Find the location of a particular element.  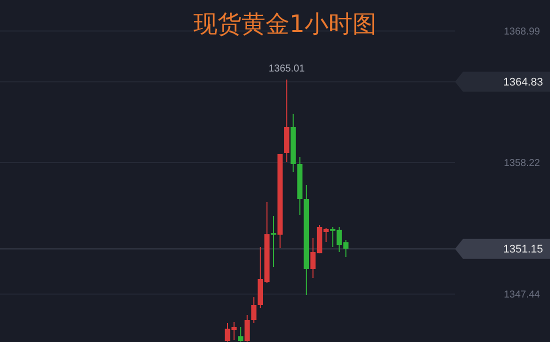

y-tick-label: 1358.22 is located at coordinates (522, 164).